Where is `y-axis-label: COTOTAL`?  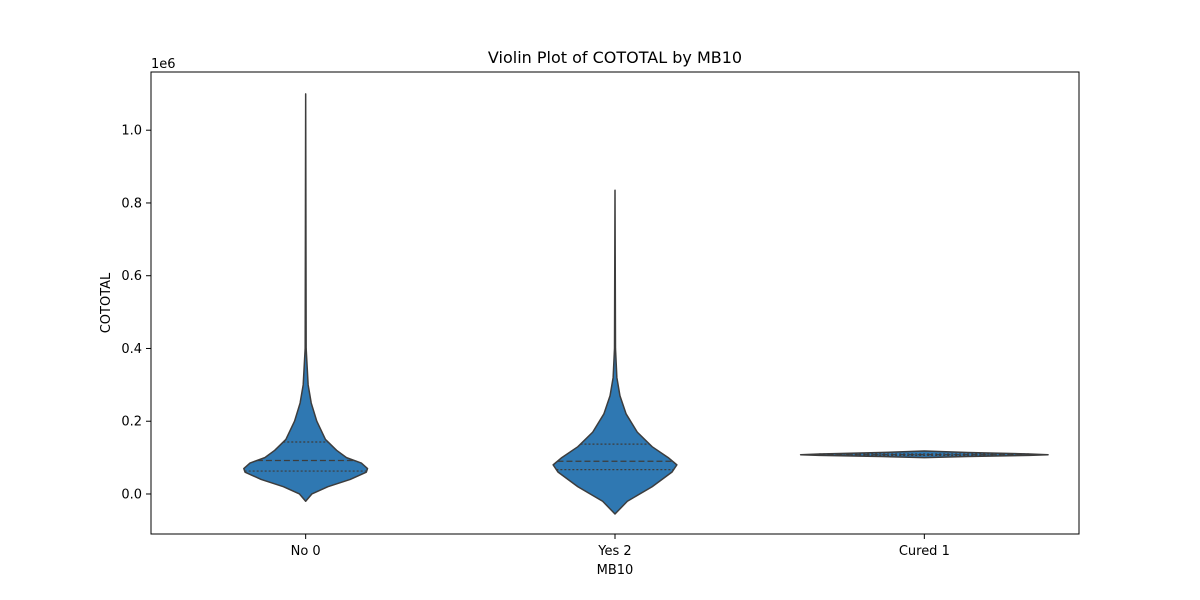
y-axis-label: COTOTAL is located at coordinates (106, 302).